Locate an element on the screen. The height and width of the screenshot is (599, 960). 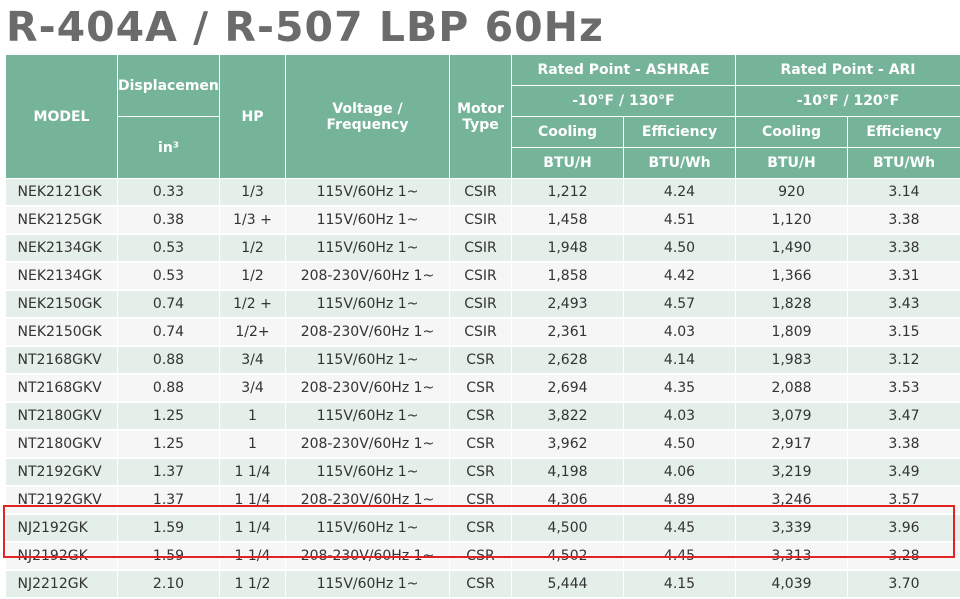
cell-hp: 1/3 is located at coordinates (253, 193).